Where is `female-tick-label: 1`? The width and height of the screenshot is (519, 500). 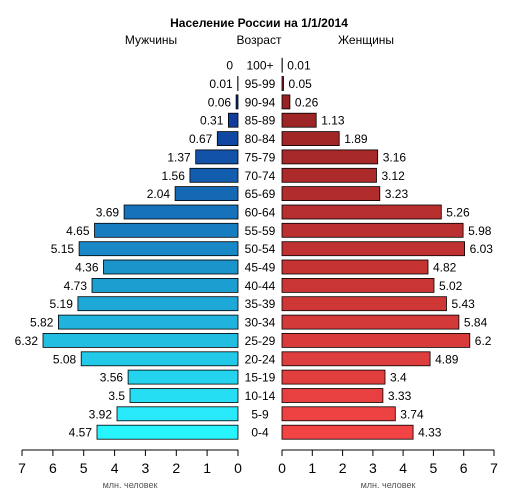
female-tick-label: 1 is located at coordinates (312, 468).